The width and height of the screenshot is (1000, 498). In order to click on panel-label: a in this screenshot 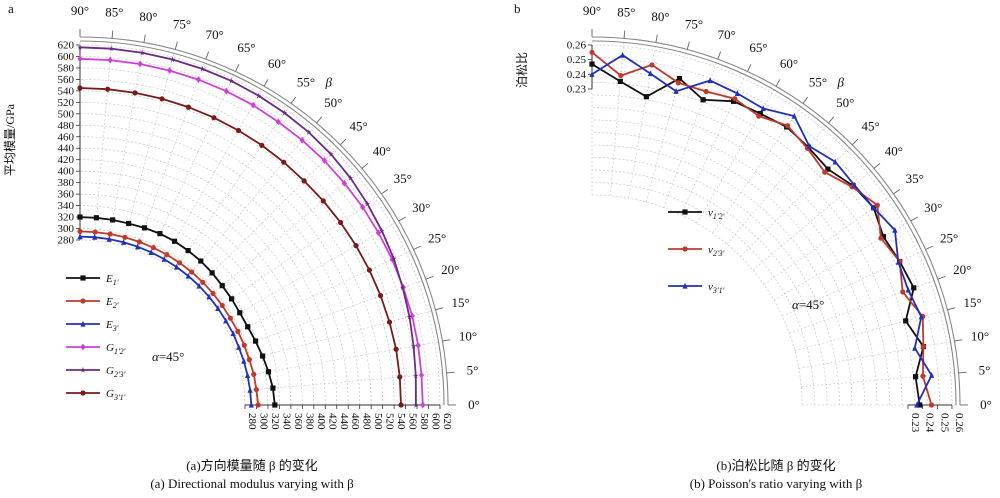, I will do `click(11, 8)`.